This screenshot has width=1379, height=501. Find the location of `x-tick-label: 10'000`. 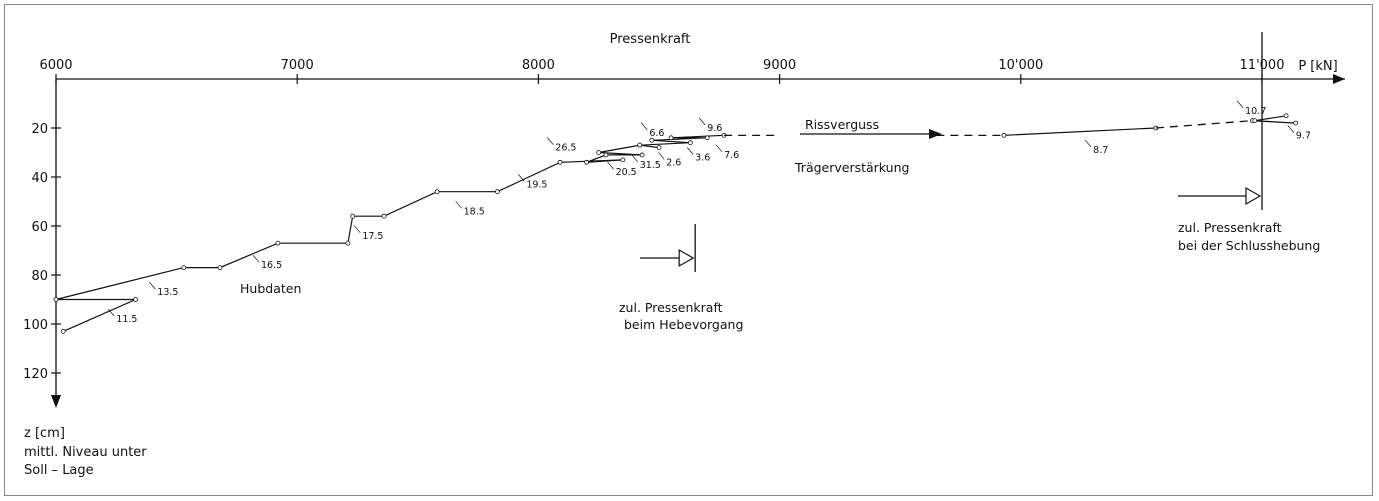

x-tick-label: 10'000 is located at coordinates (1020, 65).